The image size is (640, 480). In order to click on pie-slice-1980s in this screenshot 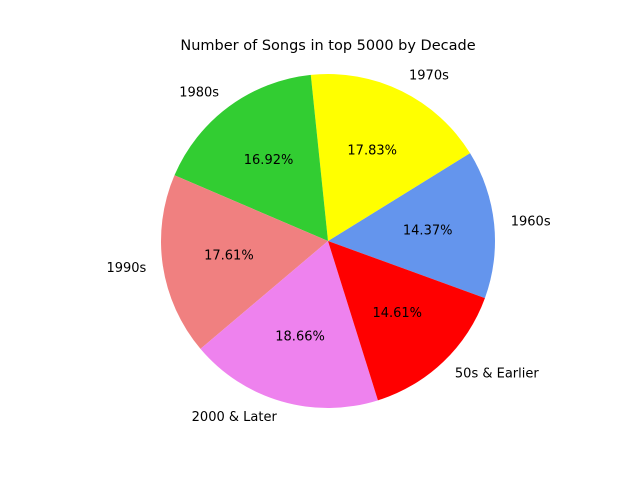, I will do `click(251, 157)`.